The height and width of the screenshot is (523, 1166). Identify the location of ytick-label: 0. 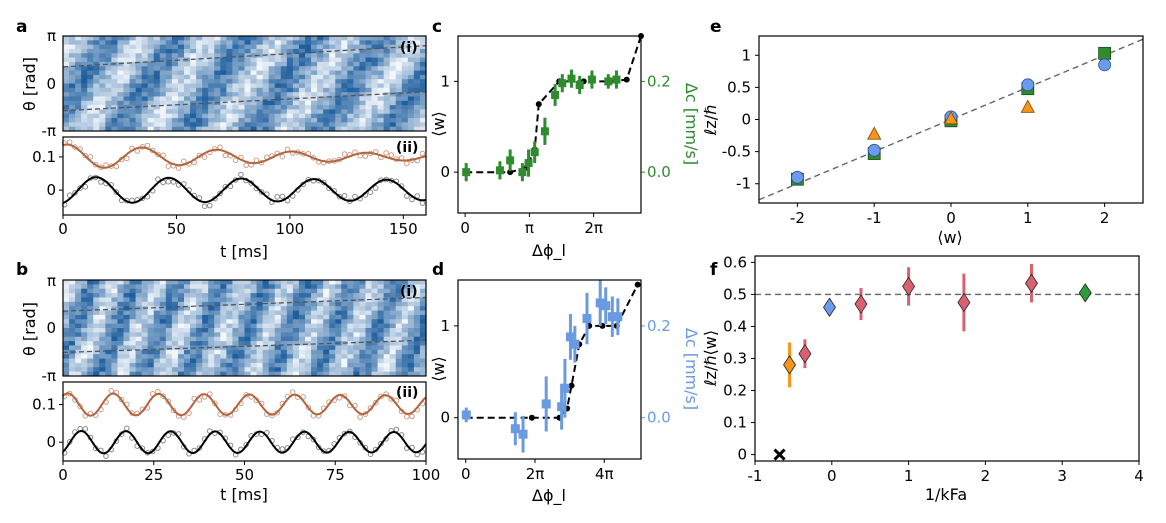
(742, 455).